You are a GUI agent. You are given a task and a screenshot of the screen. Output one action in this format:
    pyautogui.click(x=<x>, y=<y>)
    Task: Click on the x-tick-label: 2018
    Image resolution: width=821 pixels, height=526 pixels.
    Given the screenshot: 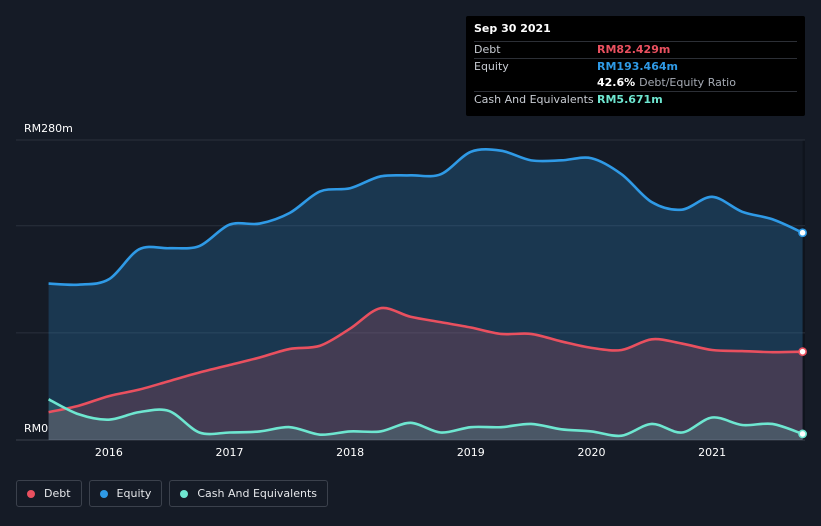 What is the action you would take?
    pyautogui.click(x=350, y=452)
    